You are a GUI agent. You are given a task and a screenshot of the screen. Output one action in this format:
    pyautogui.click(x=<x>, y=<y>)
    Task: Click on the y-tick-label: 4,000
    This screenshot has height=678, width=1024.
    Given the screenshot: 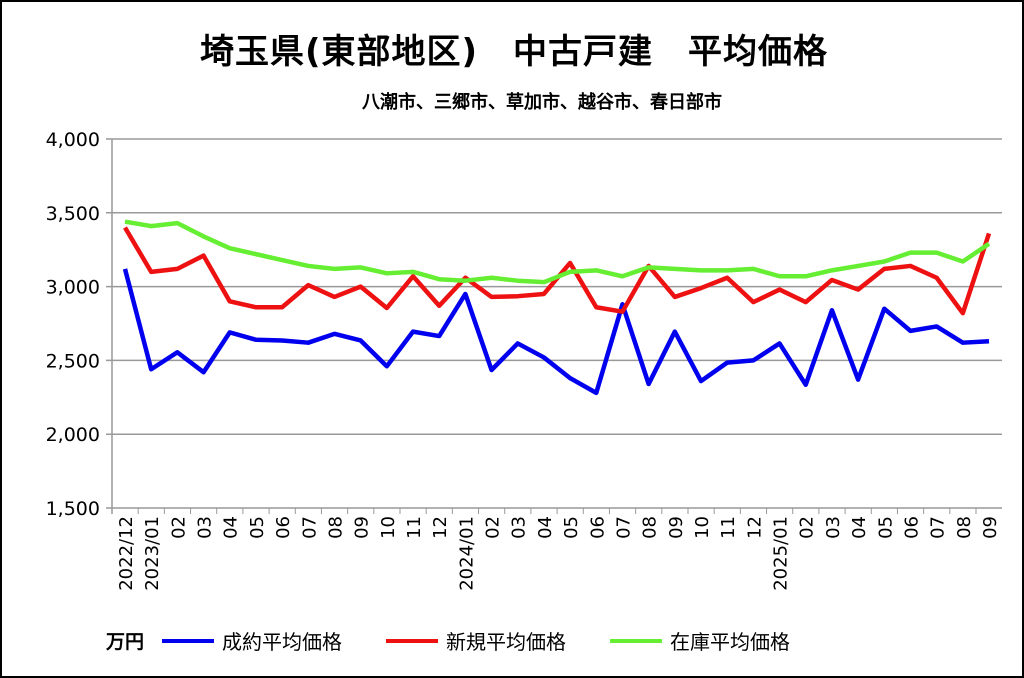 What is the action you would take?
    pyautogui.click(x=73, y=140)
    